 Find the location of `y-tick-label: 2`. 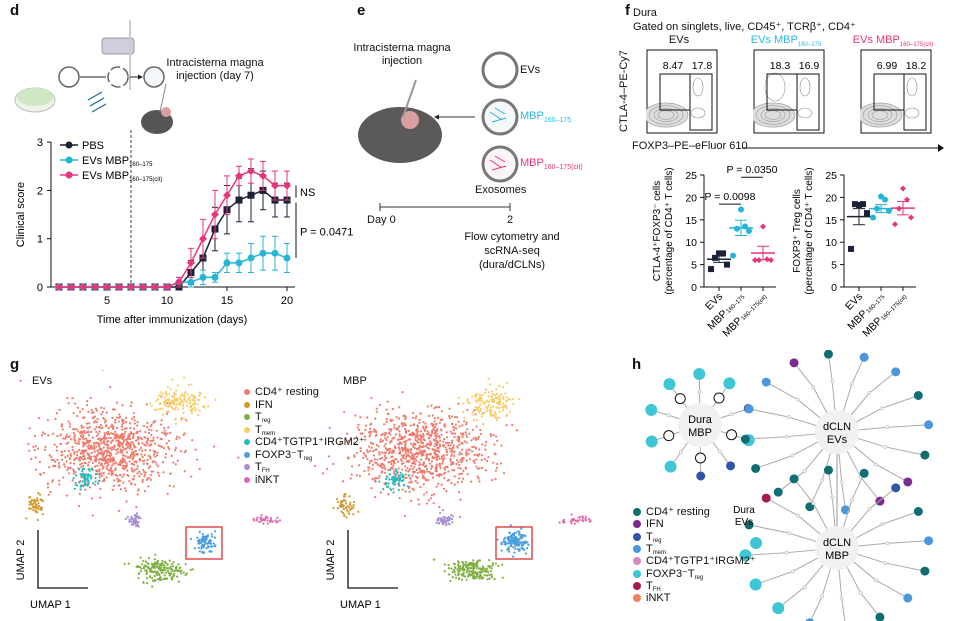

y-tick-label: 2 is located at coordinates (40, 191).